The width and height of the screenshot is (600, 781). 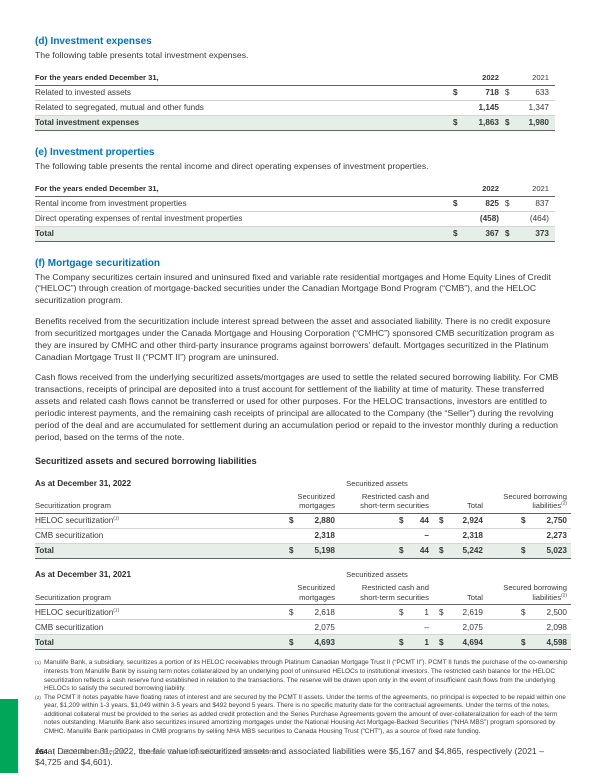 I want to click on value-cell: (464), so click(x=527, y=219).